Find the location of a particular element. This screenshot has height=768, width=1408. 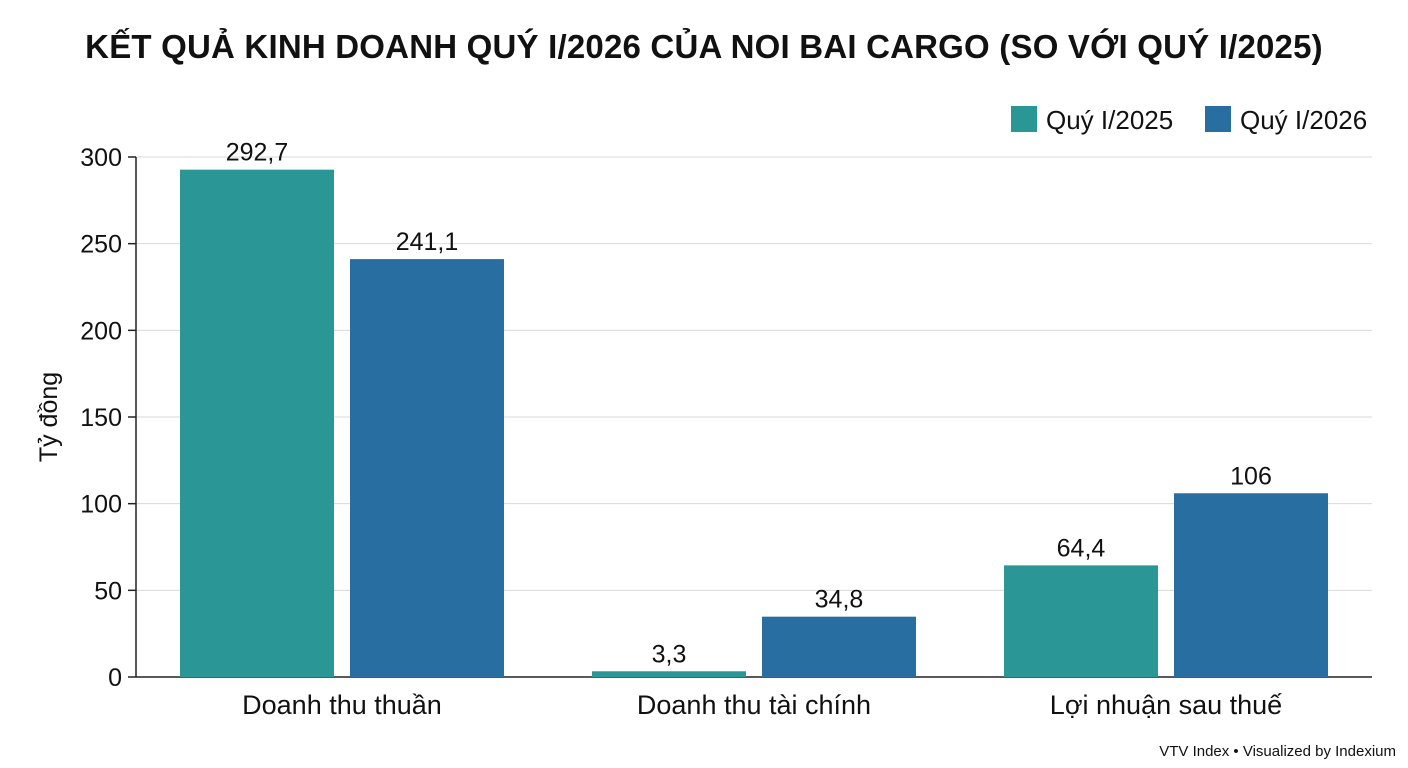

x-tick-label: Doanh thu tài chính is located at coordinates (754, 705).